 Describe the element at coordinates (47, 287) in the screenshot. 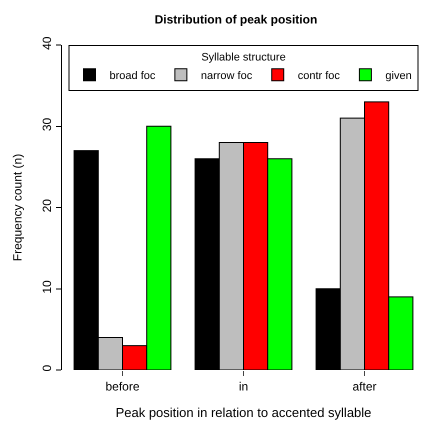

I see `y-tick-label: 10` at that location.